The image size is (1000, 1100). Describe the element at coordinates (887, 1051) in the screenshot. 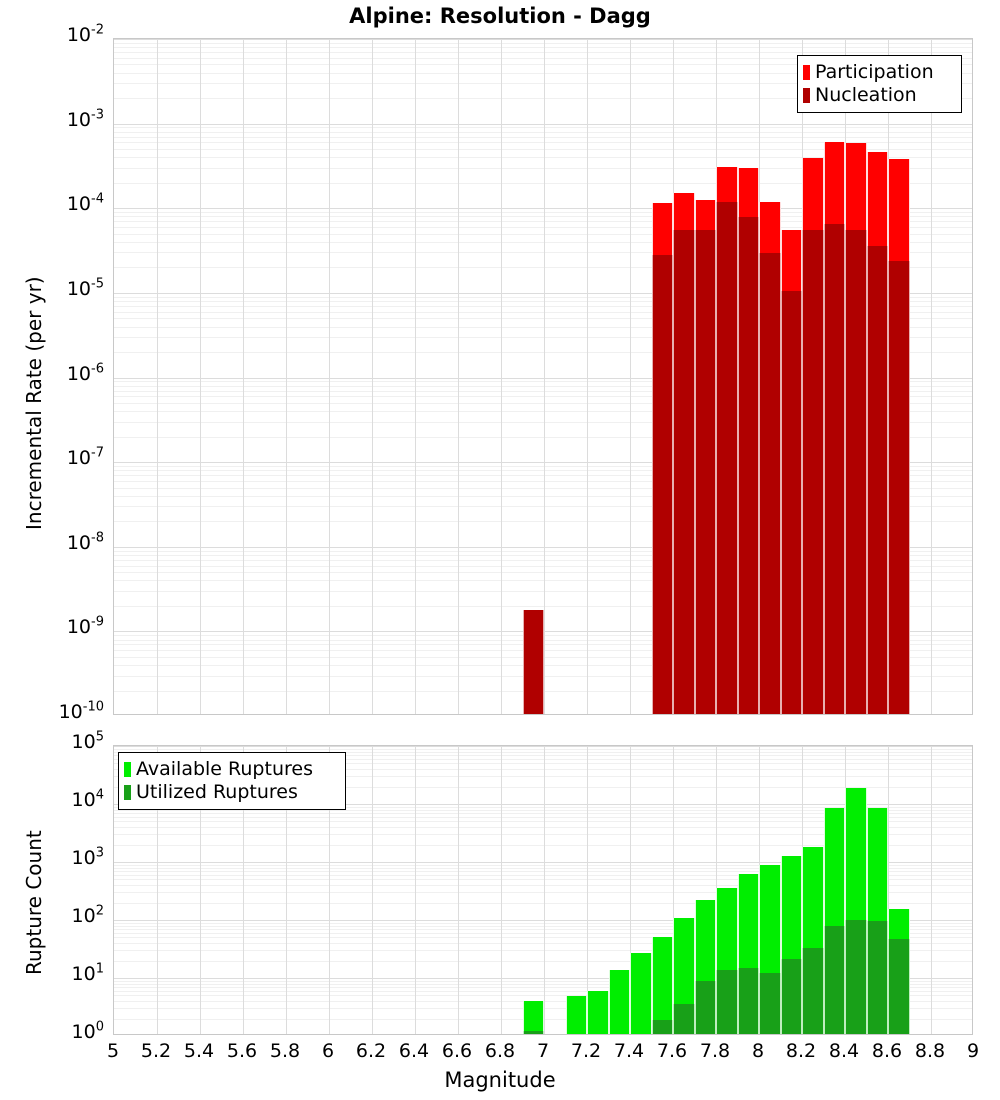

I see `x-tick-label: 8.6` at that location.